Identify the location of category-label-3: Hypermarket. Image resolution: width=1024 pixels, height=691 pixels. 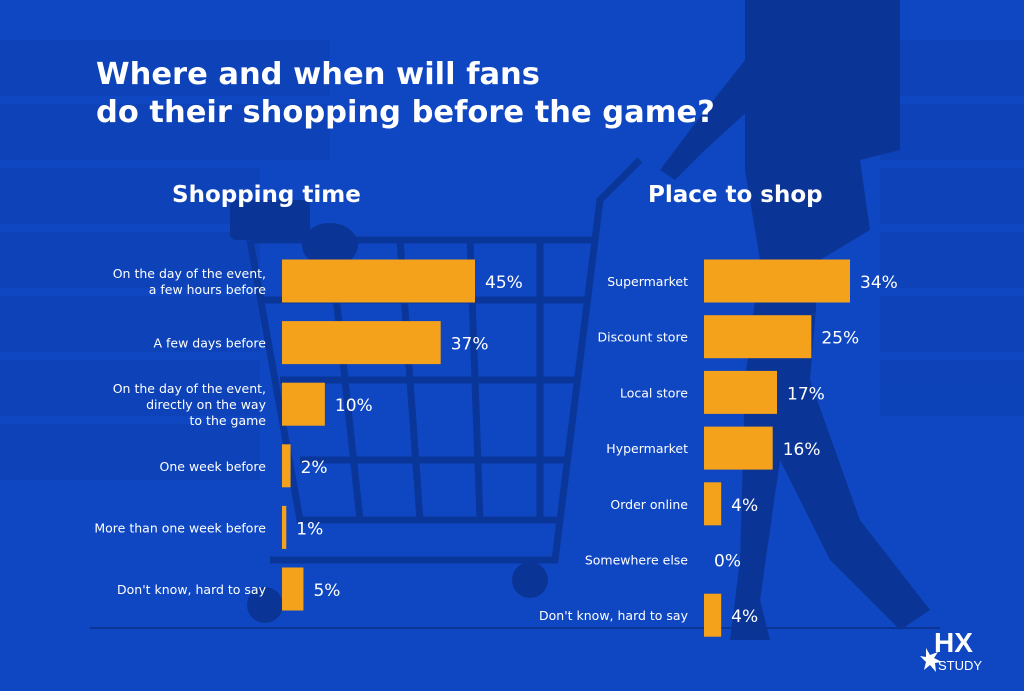
(647, 448).